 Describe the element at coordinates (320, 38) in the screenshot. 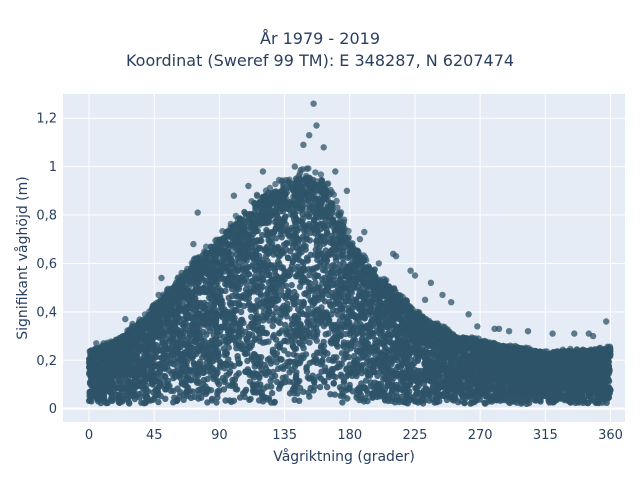

I see `chart-title-line1: År 1979 - 2019` at that location.